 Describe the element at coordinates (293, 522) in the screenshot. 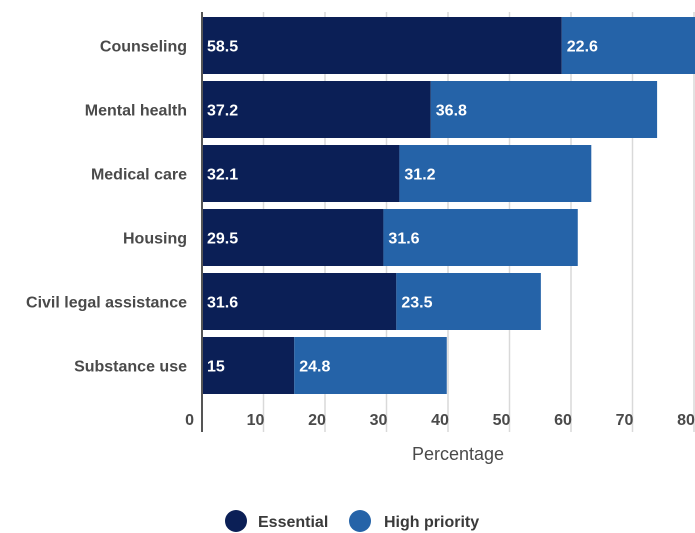

I see `legend-label: Essential` at that location.